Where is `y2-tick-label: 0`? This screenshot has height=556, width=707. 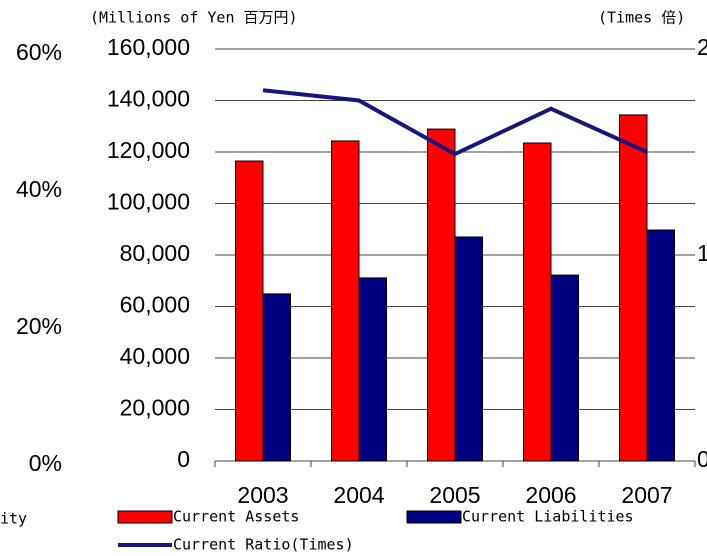 y2-tick-label: 0 is located at coordinates (702, 459).